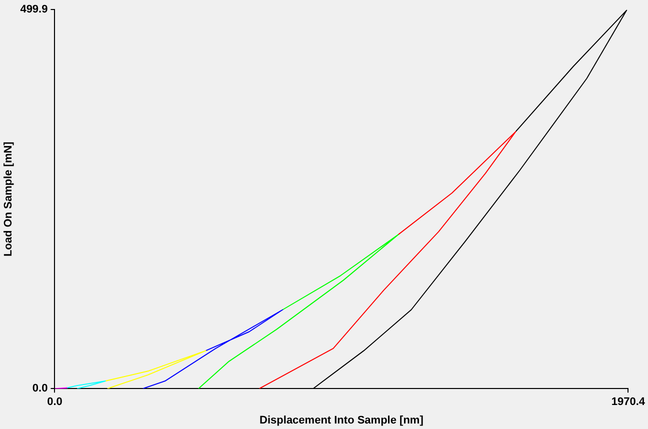  I want to click on x-tick-label: 1970.4, so click(628, 402).